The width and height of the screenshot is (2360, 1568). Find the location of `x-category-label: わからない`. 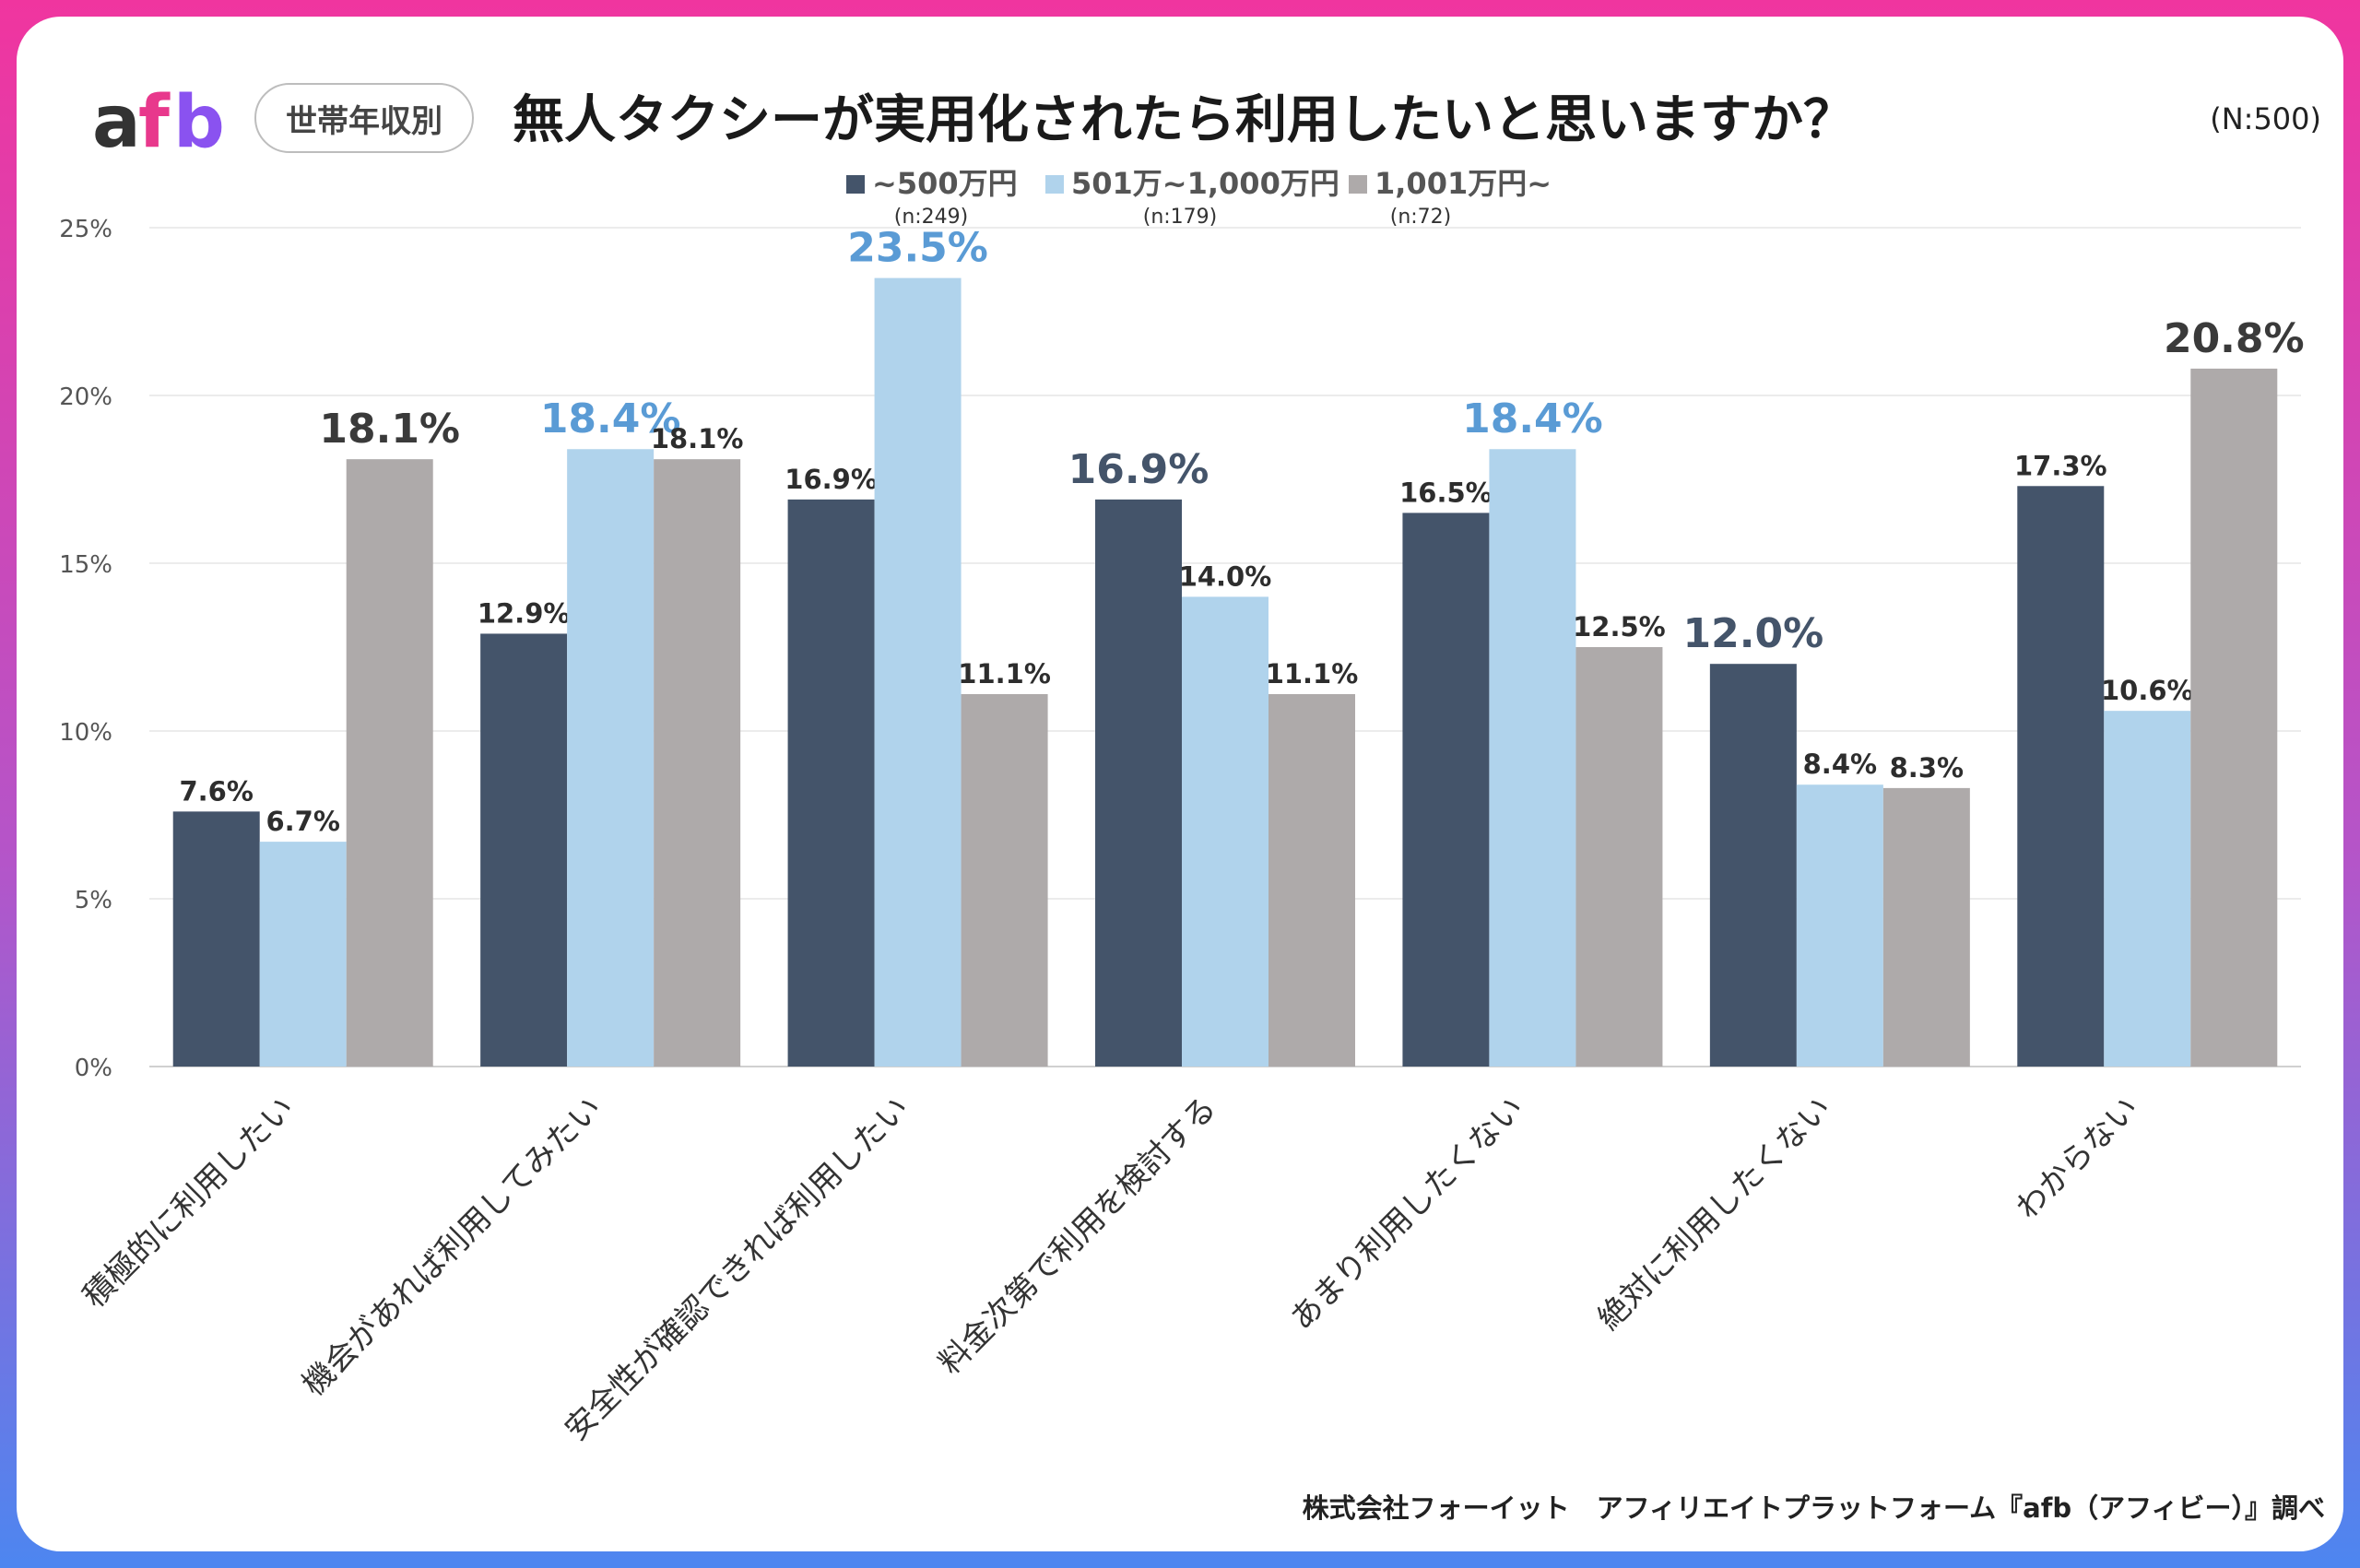

x-category-label: わからない is located at coordinates (2077, 1158).